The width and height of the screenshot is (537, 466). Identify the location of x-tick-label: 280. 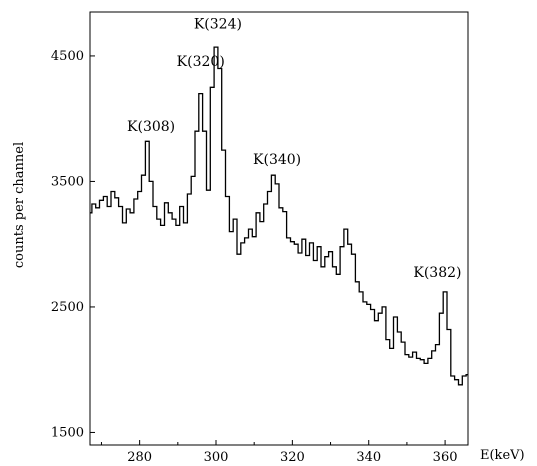
(139, 457).